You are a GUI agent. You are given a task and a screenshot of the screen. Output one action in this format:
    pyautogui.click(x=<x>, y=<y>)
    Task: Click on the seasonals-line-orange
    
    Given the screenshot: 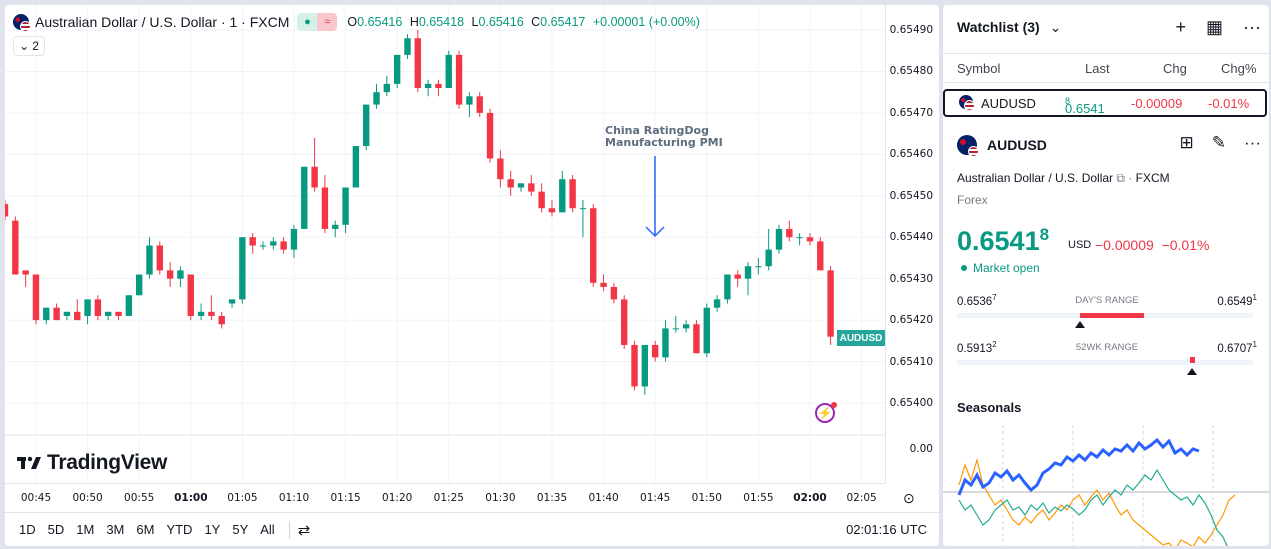 What is the action you would take?
    pyautogui.click(x=1097, y=501)
    